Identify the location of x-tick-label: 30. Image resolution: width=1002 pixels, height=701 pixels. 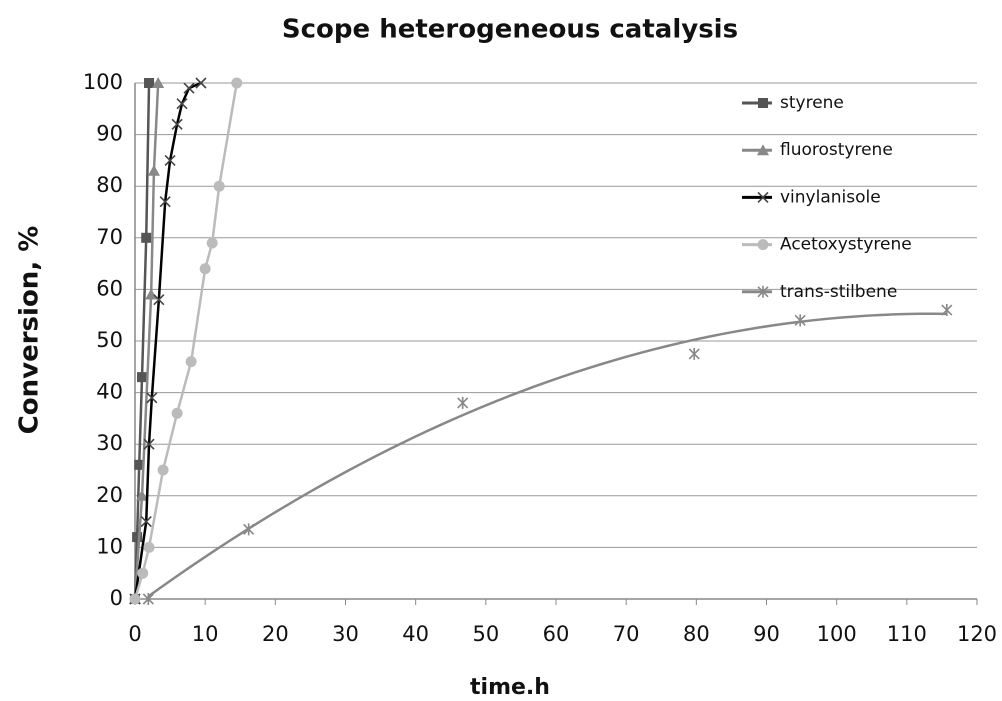
(345, 634).